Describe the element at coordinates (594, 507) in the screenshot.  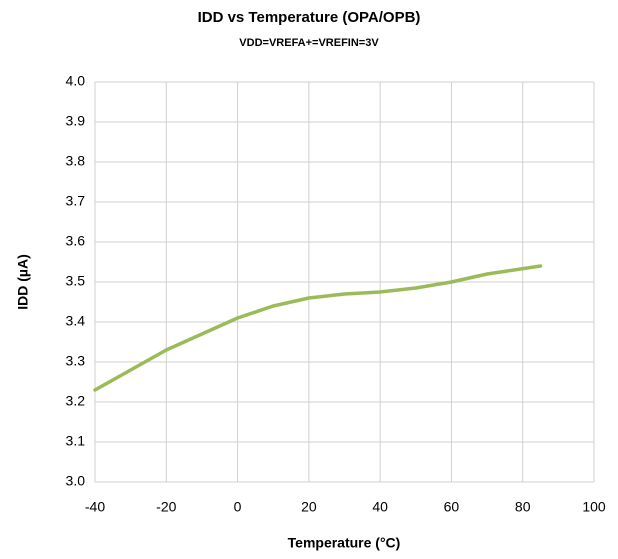
I see `x-tick-label: 100` at that location.